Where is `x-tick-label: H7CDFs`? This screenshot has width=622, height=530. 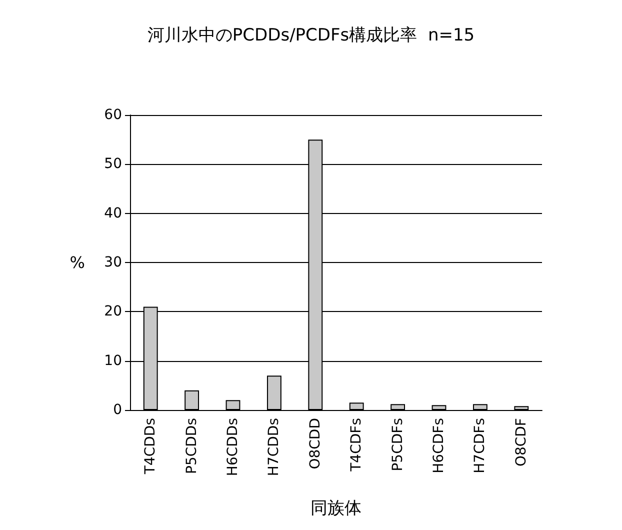
x-tick-label: H7CDFs is located at coordinates (480, 446).